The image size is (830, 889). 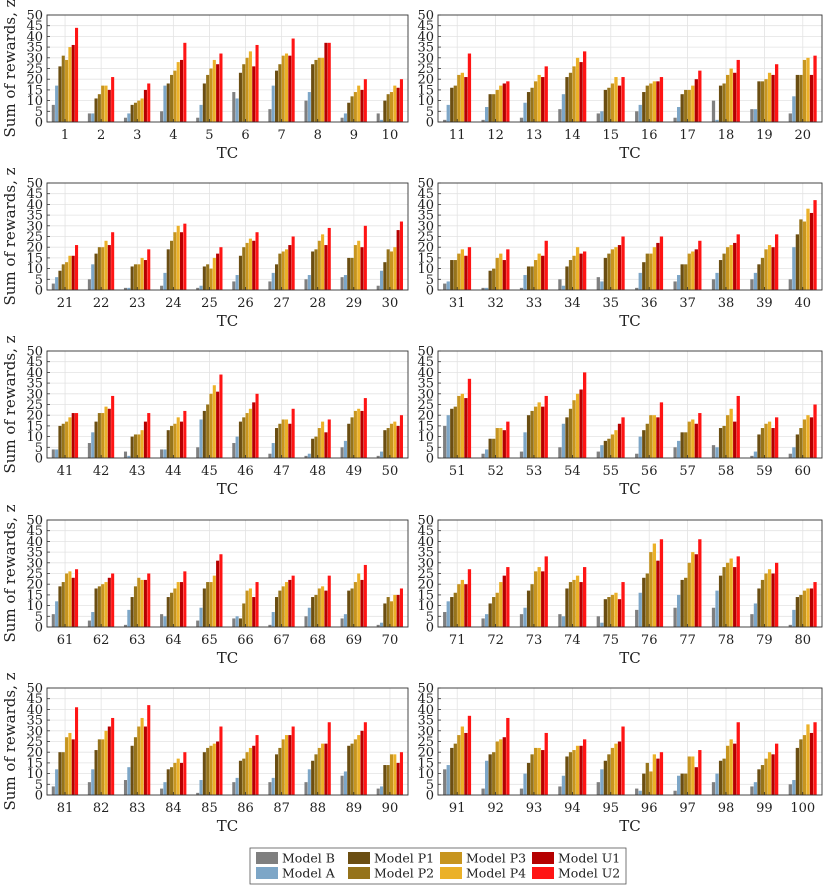 What do you see at coordinates (39, 628) in the screenshot?
I see `y-tick-label: 0` at bounding box center [39, 628].